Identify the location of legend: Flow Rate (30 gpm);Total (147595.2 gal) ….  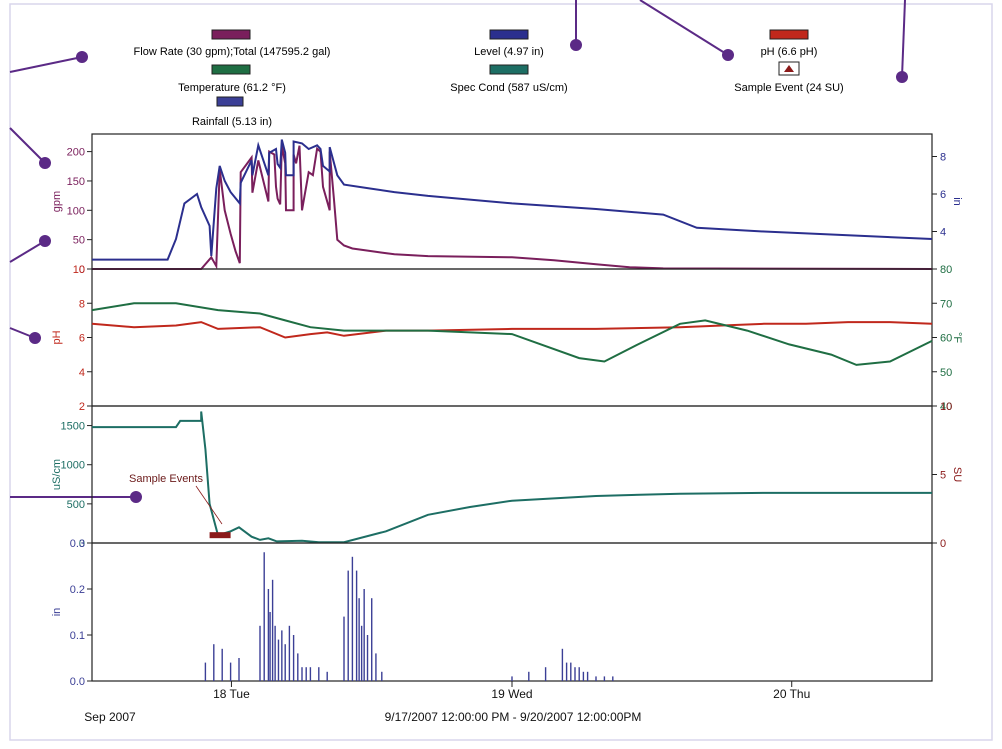
(489, 78).